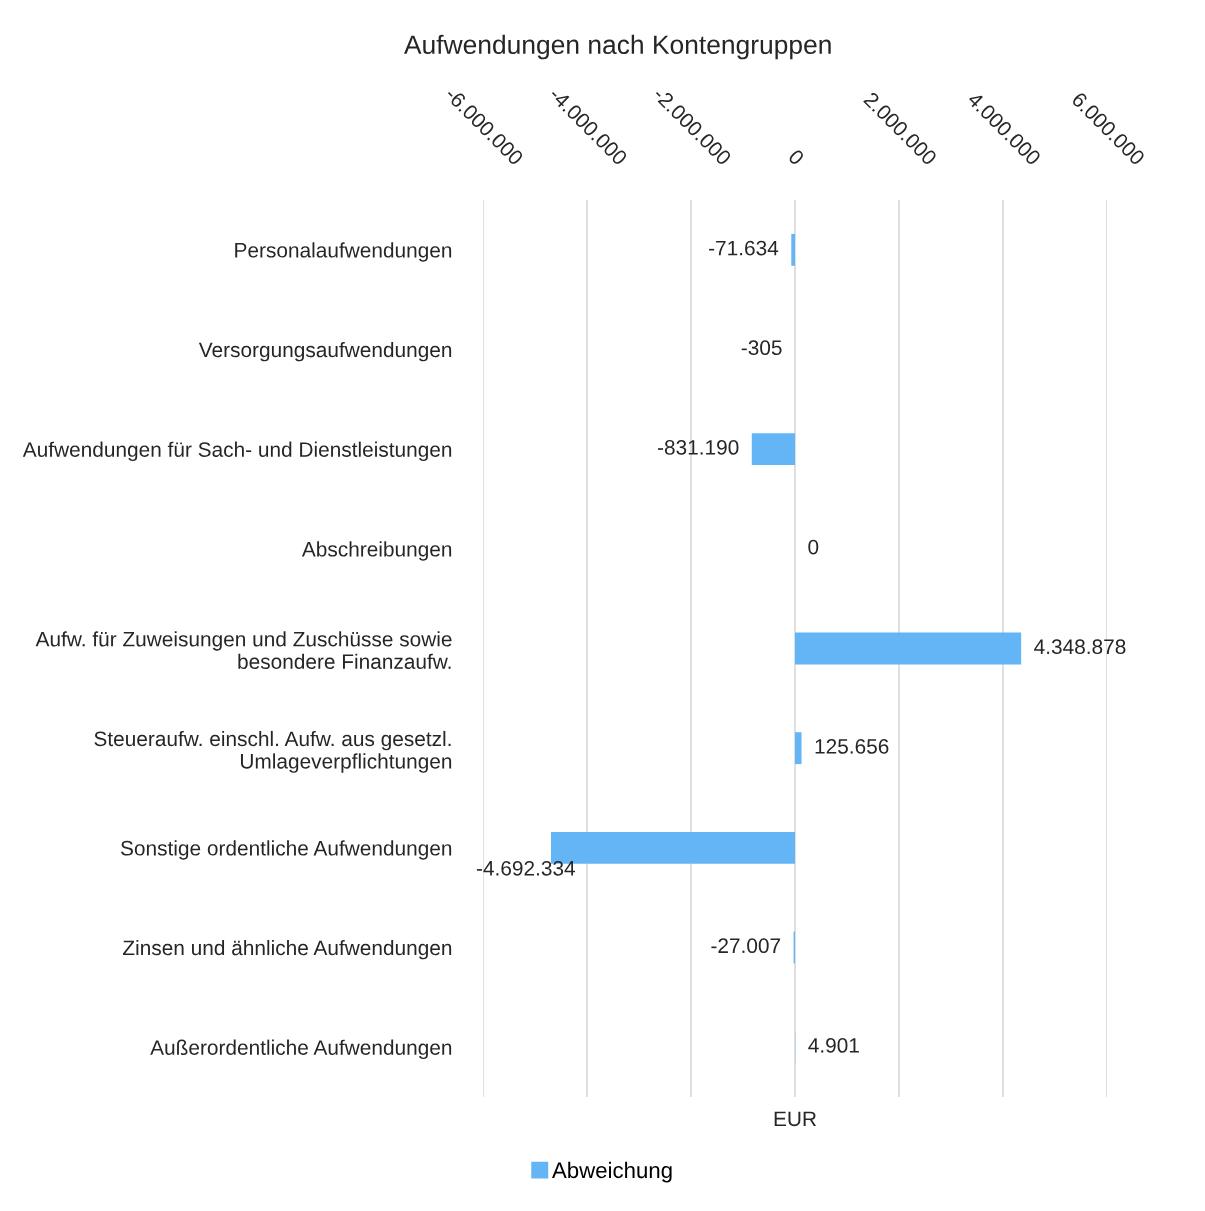 This screenshot has height=1211, width=1205. I want to click on x-axis-title: EUR, so click(795, 1119).